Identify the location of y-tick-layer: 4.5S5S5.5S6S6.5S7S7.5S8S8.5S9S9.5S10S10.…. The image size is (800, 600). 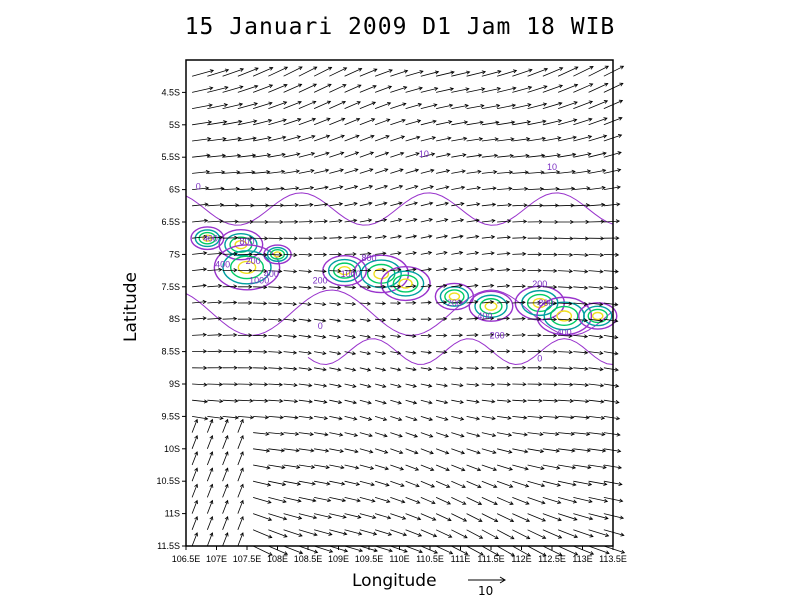
(171, 319).